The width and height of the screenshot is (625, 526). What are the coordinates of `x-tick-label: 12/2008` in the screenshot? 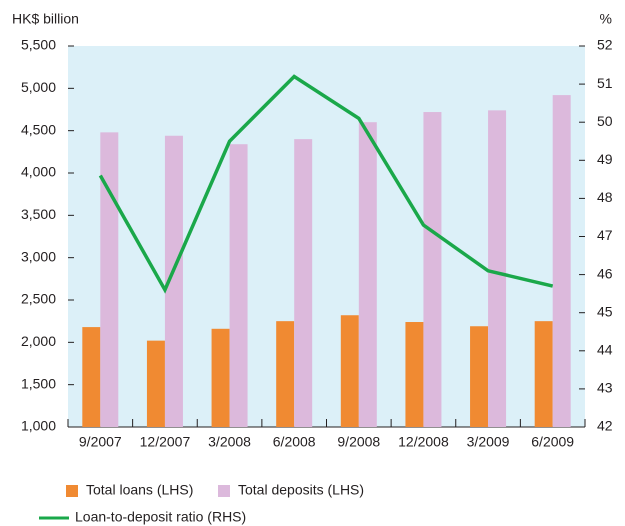 It's located at (423, 442).